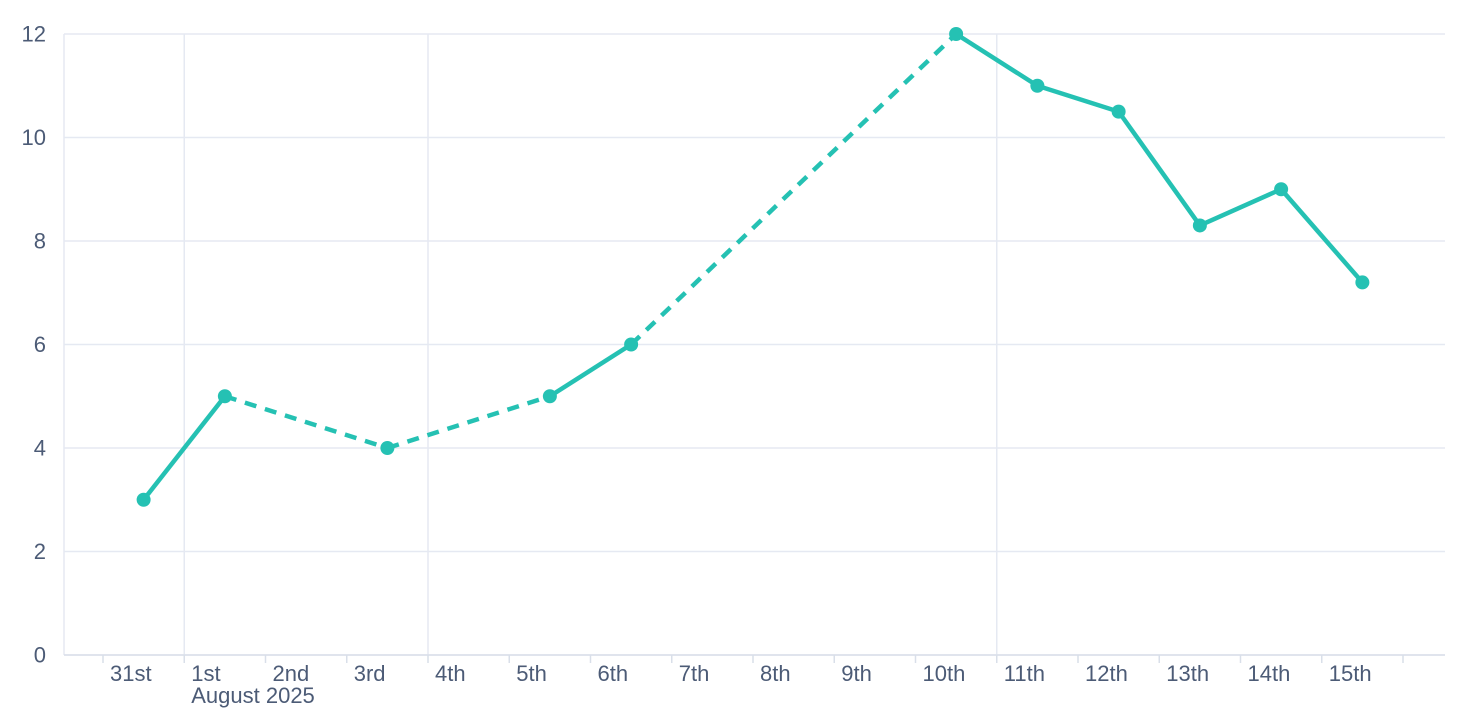 This screenshot has height=726, width=1464. I want to click on data-point-11th, so click(1037, 85).